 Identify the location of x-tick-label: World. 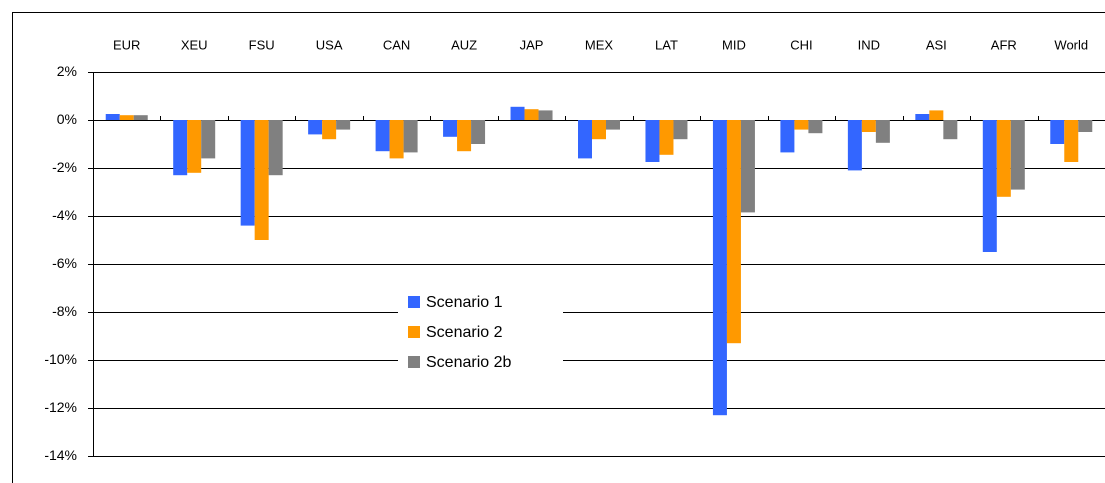
(1071, 44).